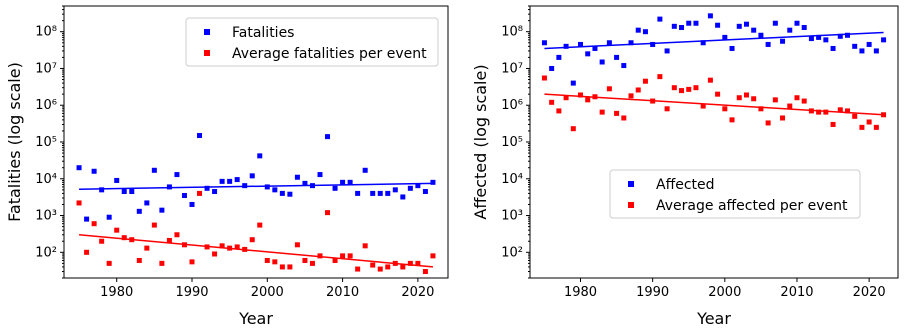 The image size is (911, 332). Describe the element at coordinates (685, 185) in the screenshot. I see `legend-label: Affected` at that location.